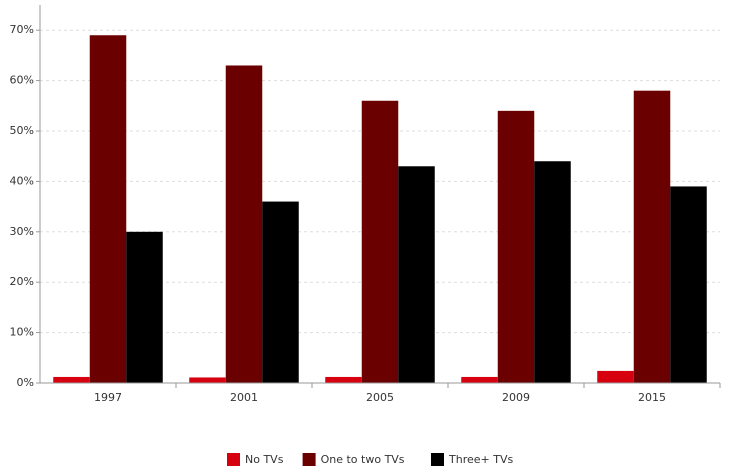  What do you see at coordinates (22, 332) in the screenshot?
I see `y-tick-label: 10%` at bounding box center [22, 332].